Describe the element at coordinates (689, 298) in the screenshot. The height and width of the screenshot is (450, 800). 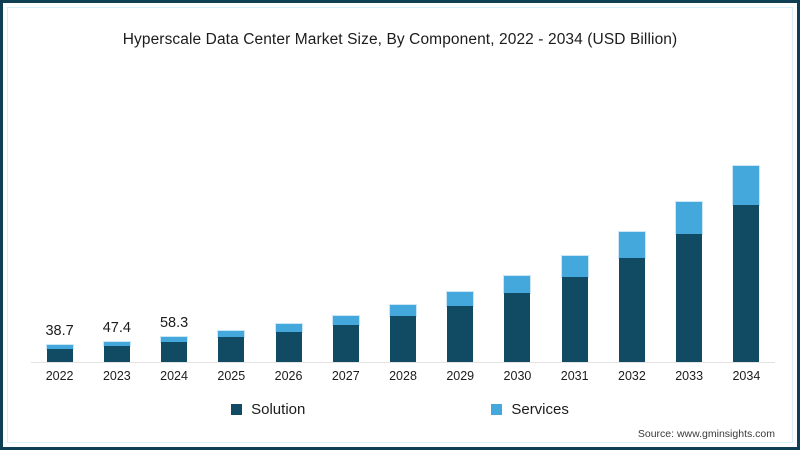
I see `bar-segment-solution-2033` at that location.